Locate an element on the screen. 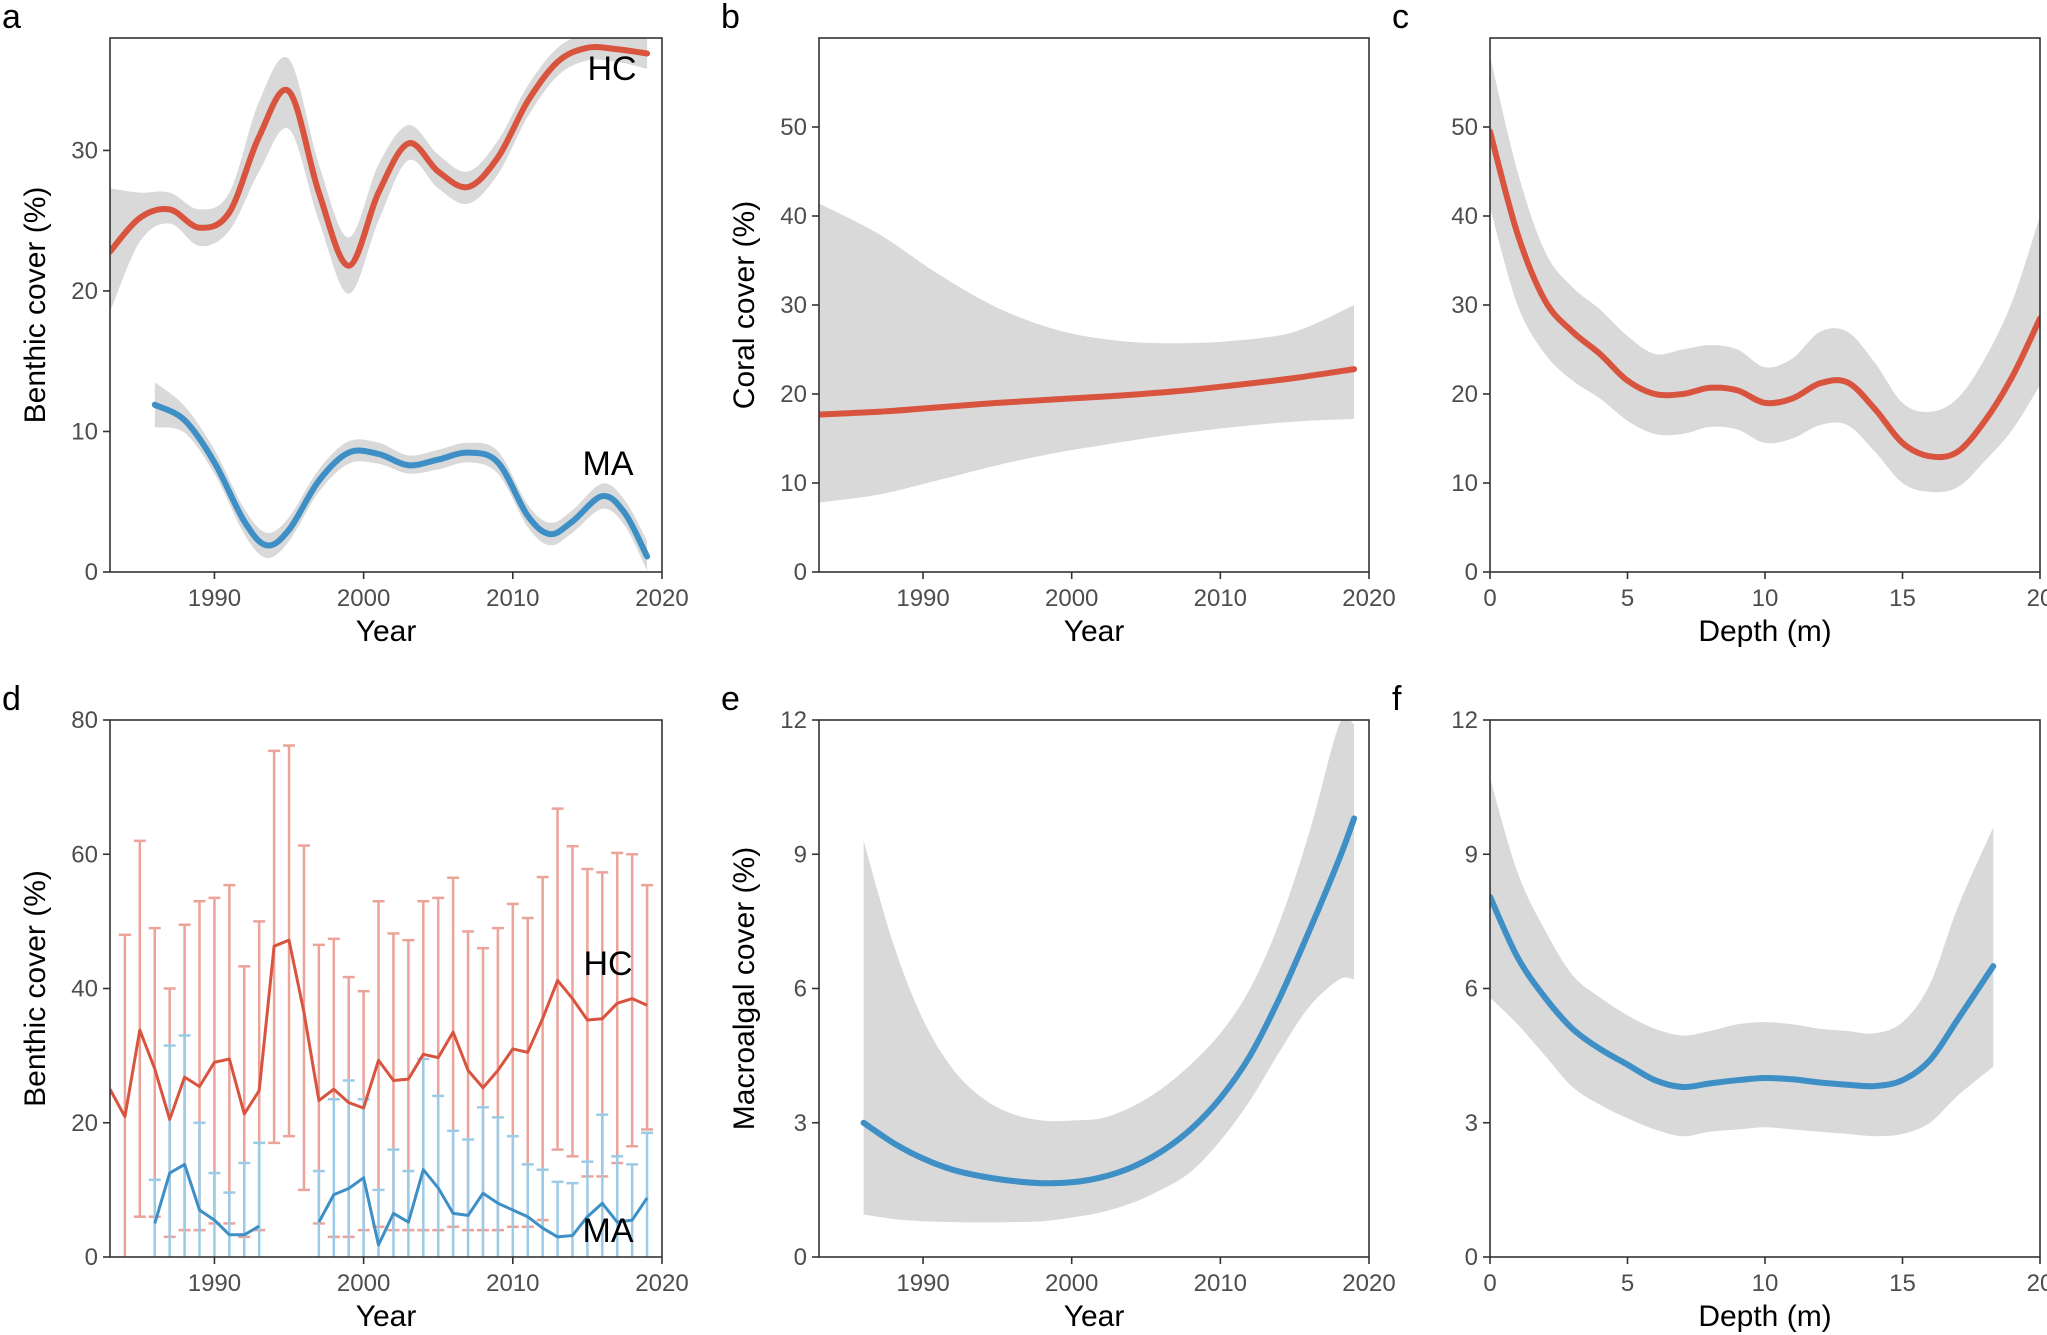 The height and width of the screenshot is (1335, 2047). x-tick-label: 10 is located at coordinates (1765, 598).